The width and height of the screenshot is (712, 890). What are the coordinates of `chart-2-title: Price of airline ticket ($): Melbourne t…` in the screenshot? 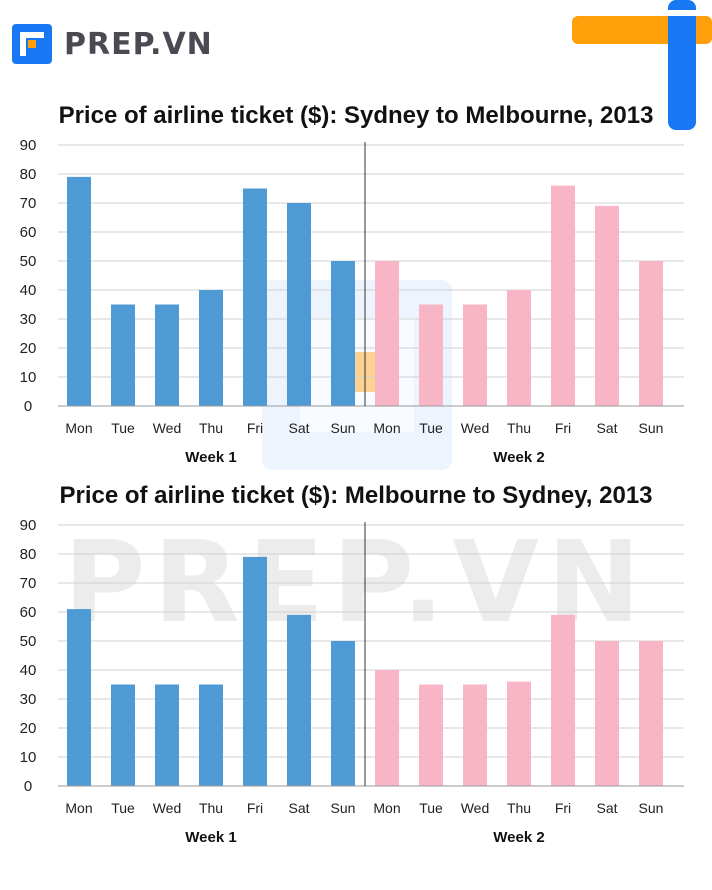 It's located at (356, 495).